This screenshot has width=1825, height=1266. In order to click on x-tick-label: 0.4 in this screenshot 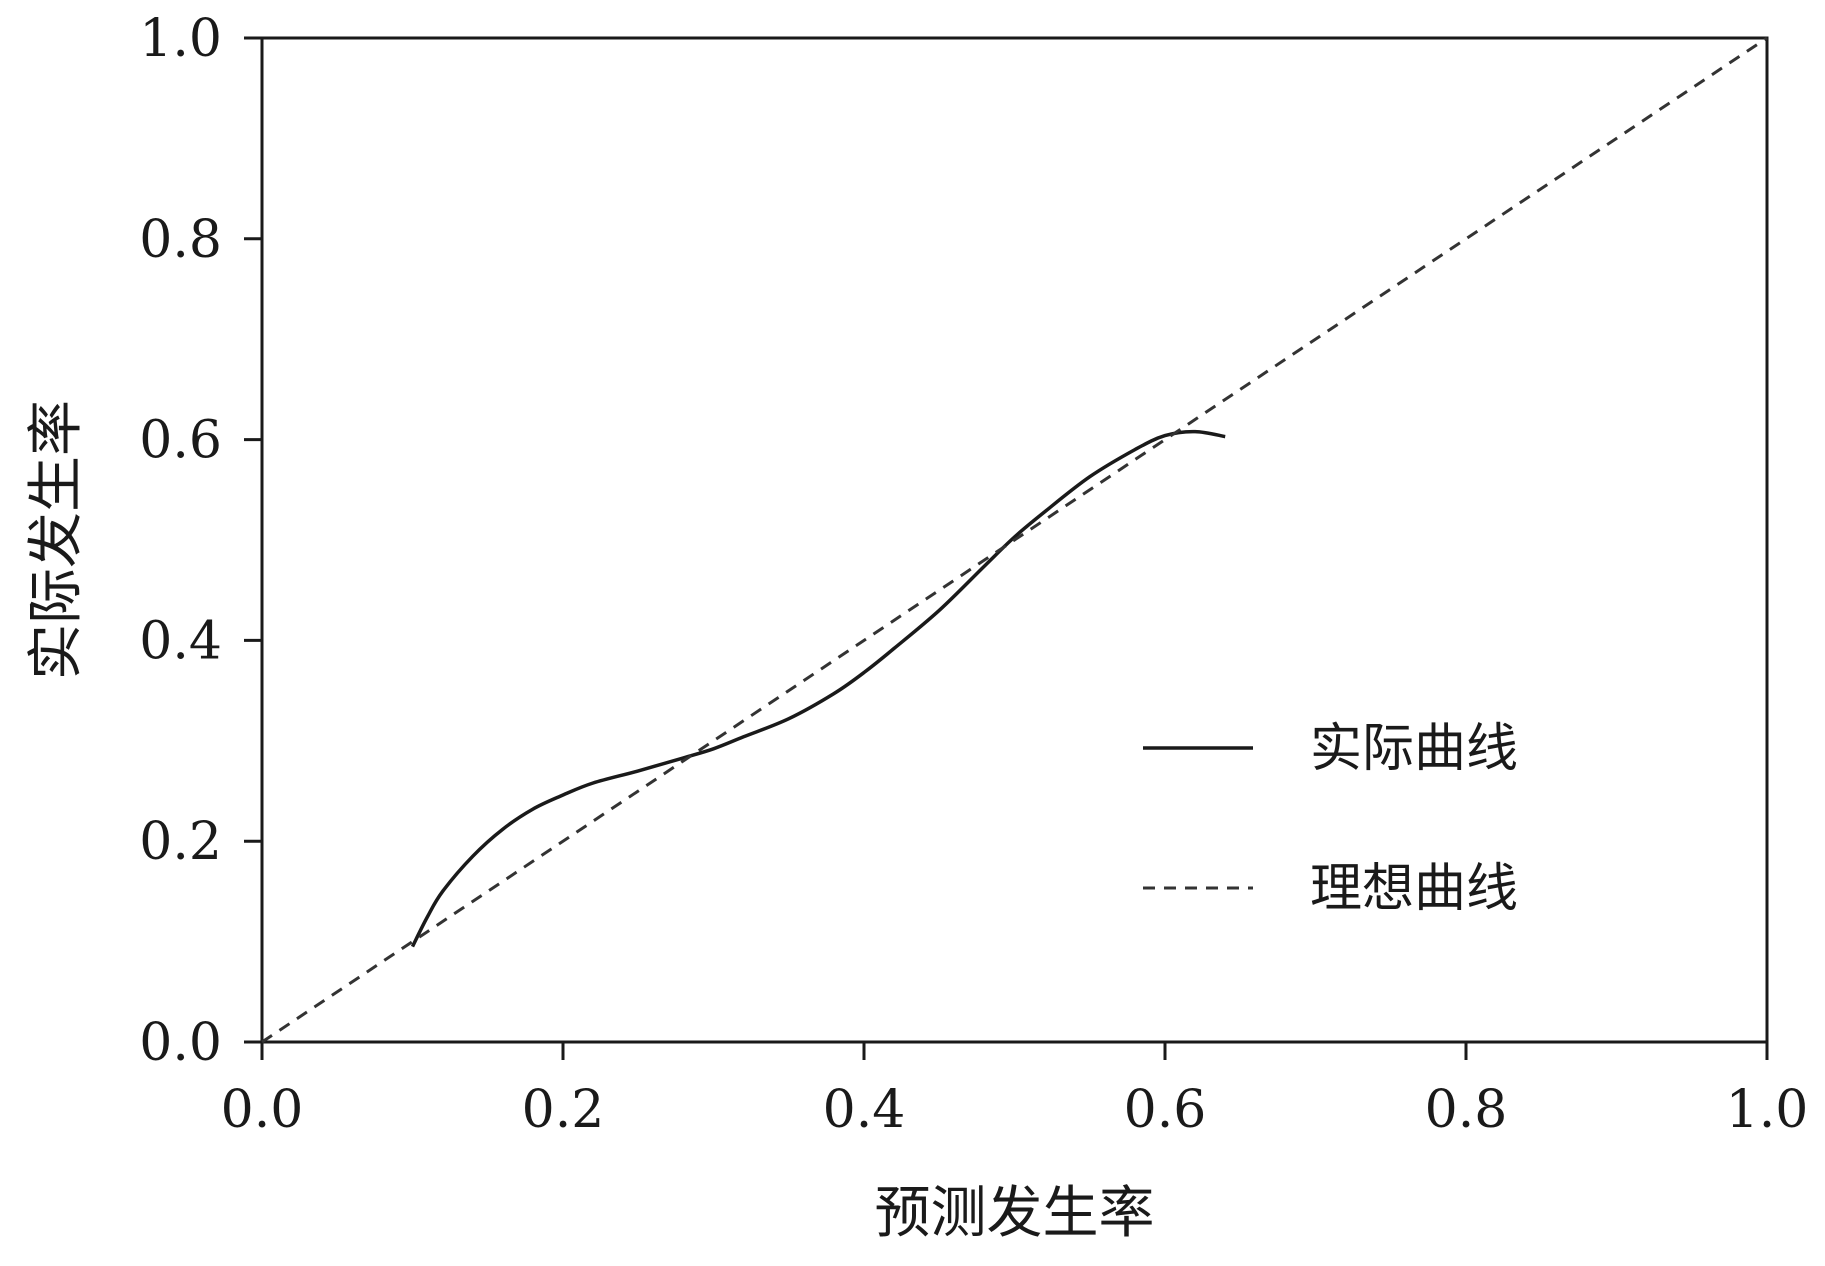, I will do `click(864, 1110)`.